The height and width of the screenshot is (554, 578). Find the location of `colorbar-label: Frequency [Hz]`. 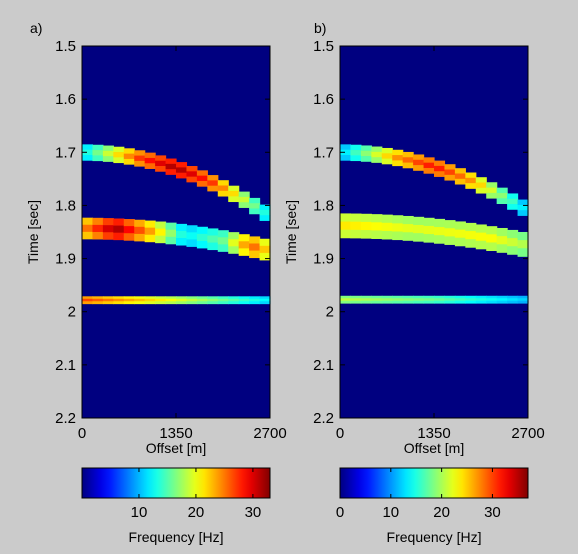

colorbar-label: Frequency [Hz] is located at coordinates (434, 537).